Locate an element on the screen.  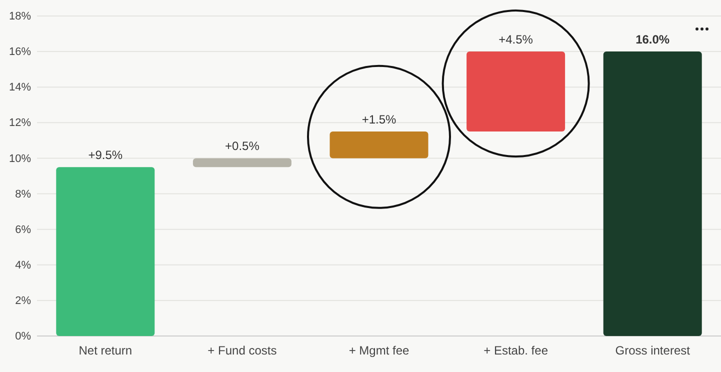
x-tick-label: + Fund costs is located at coordinates (242, 351).